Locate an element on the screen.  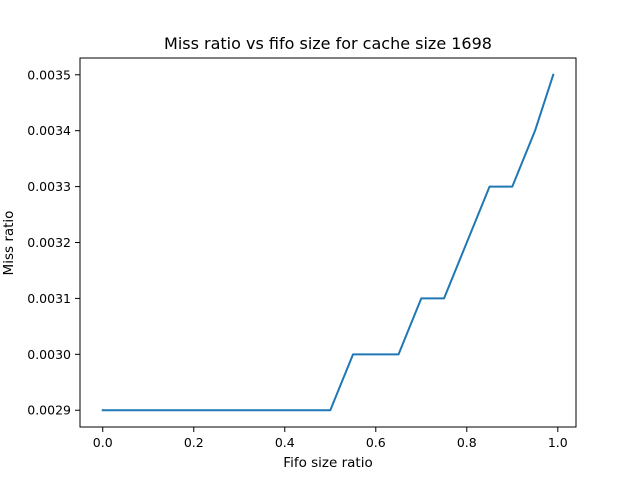
x-axis-label: Fifo size ratio is located at coordinates (327, 463).